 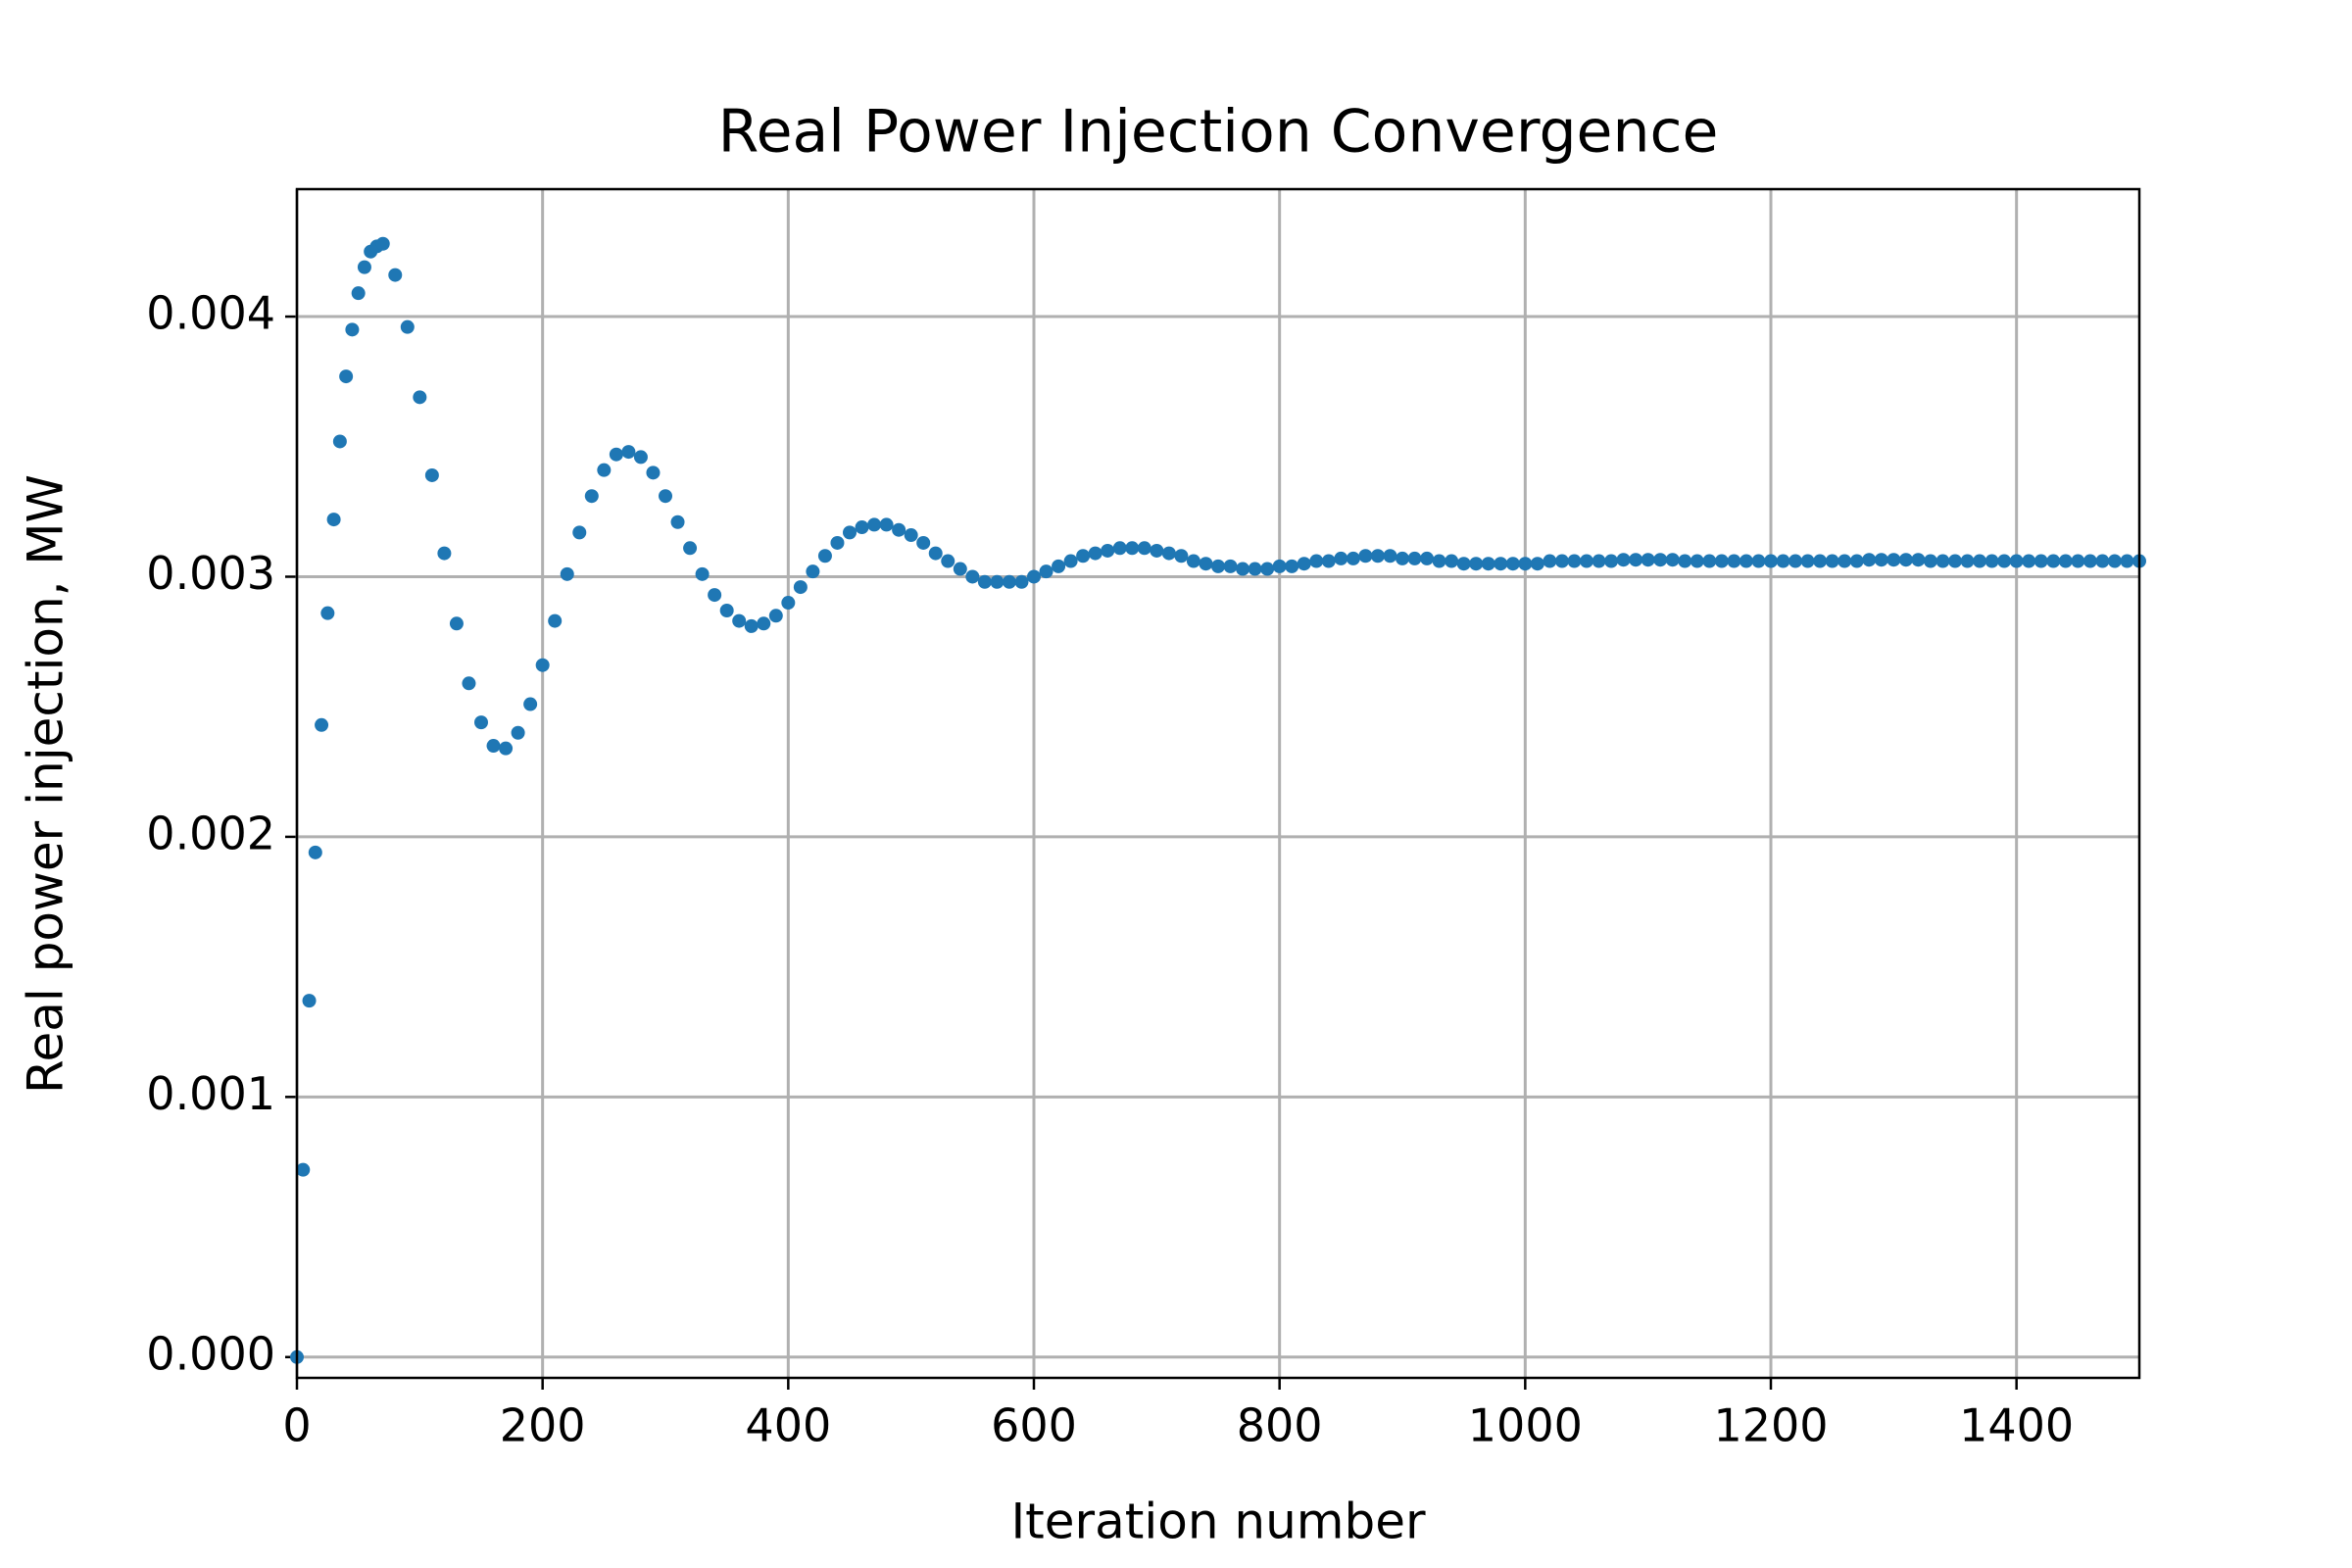 What do you see at coordinates (2016, 1425) in the screenshot?
I see `x-tick-label: 1400` at bounding box center [2016, 1425].